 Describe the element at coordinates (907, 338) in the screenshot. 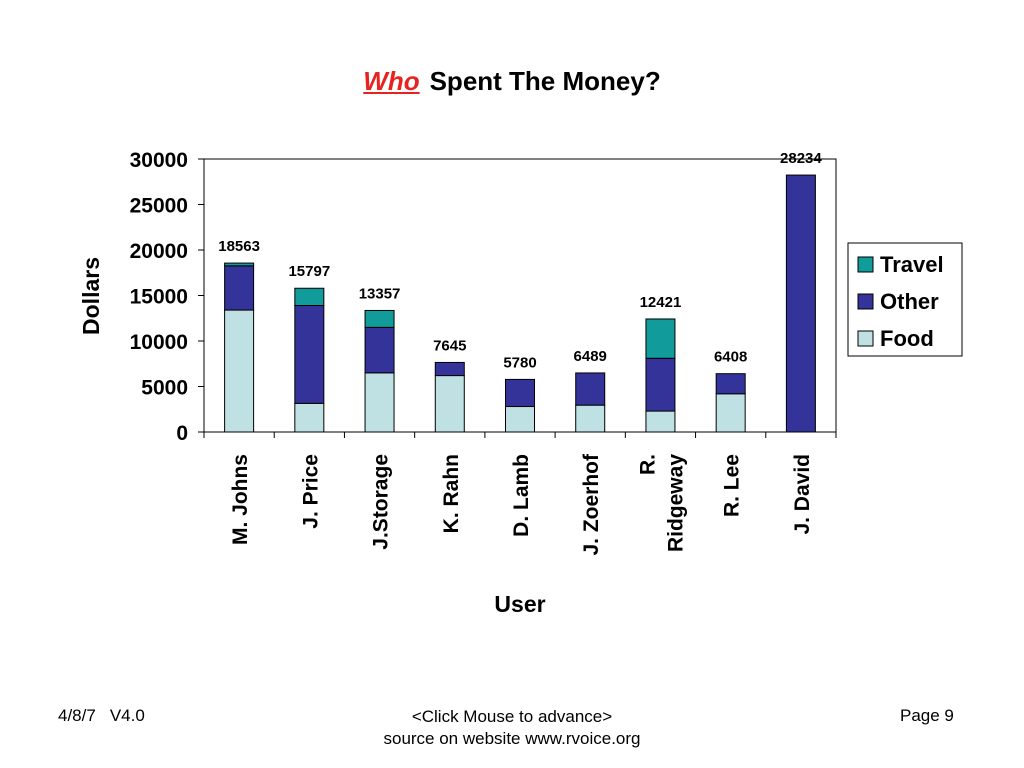

I see `legend-label-food: Food` at that location.